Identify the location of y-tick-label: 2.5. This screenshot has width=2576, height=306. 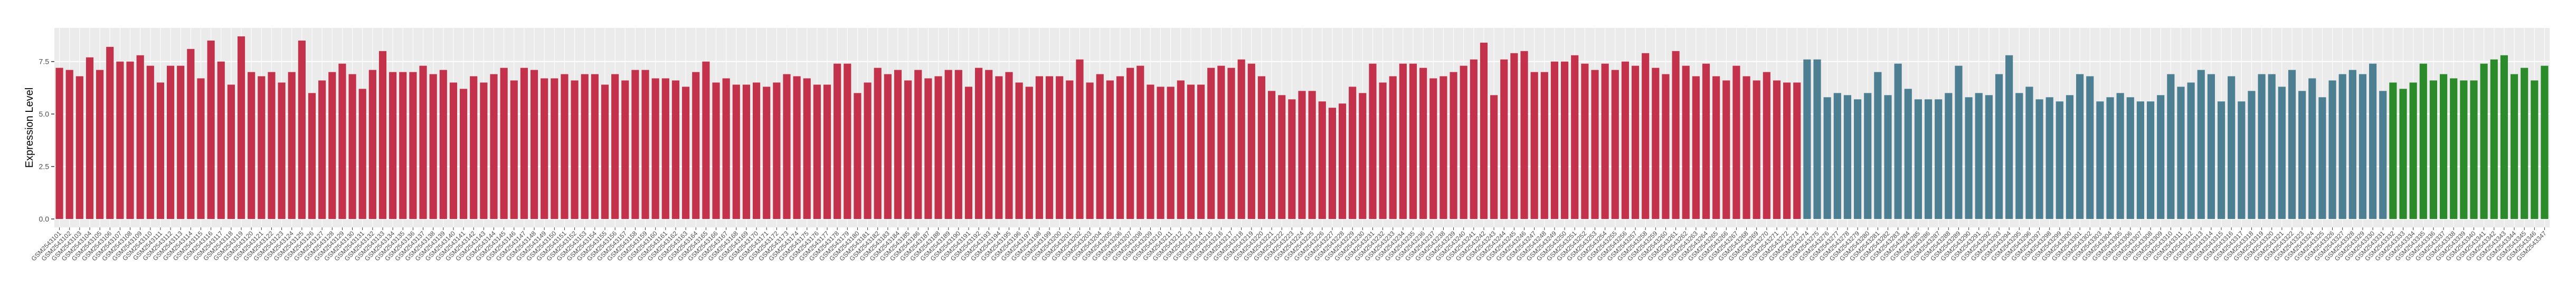
(44, 166).